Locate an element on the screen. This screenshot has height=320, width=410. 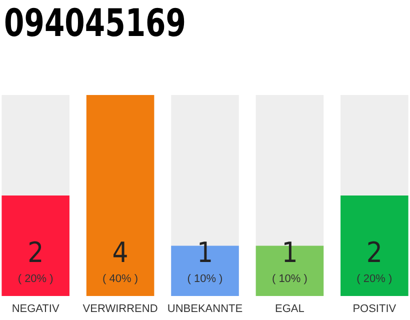
x-tick-label: EGAL is located at coordinates (289, 309).